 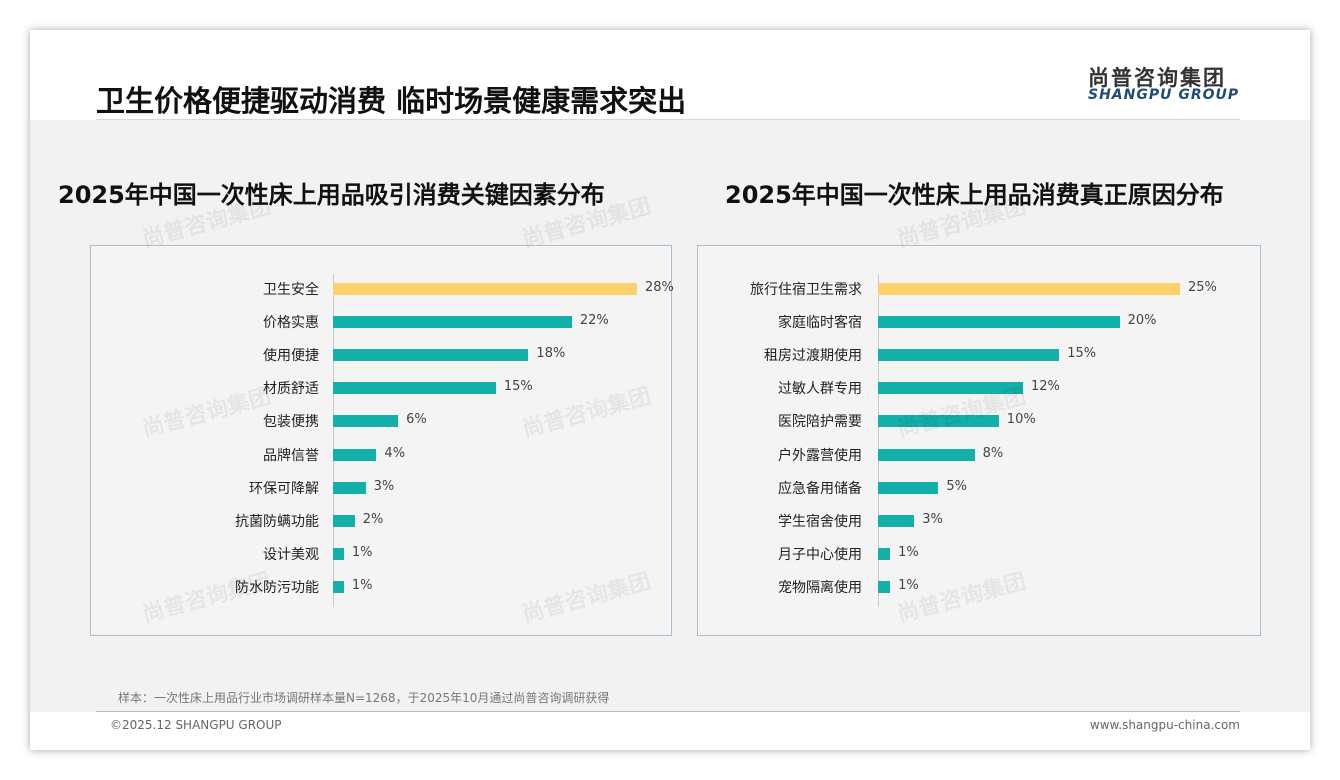 I want to click on bar-row: 过敏人群专用 12%, so click(x=979, y=388).